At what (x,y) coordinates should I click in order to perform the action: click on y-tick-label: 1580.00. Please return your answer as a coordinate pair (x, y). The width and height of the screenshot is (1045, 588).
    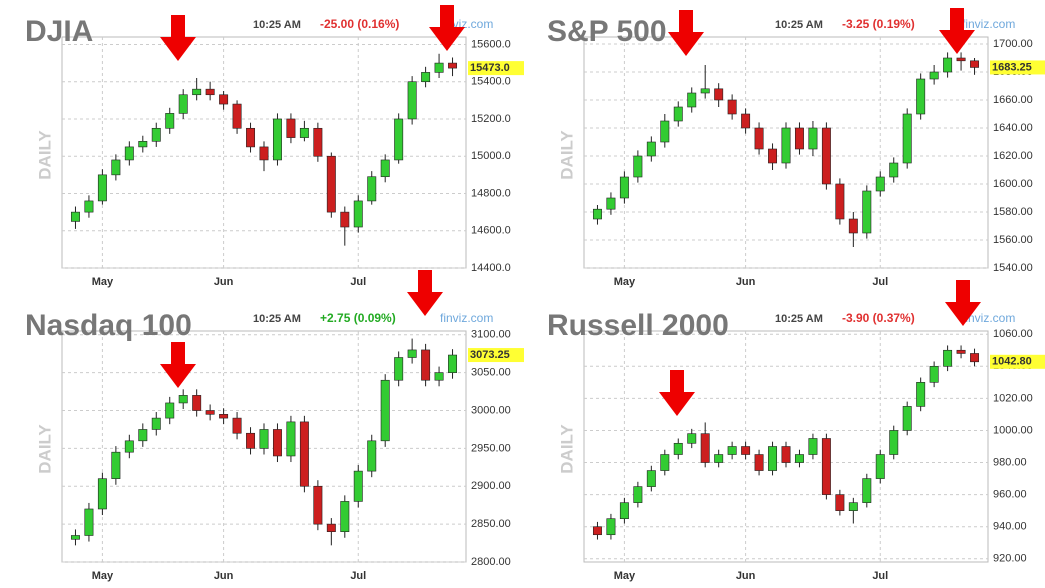
    Looking at the image, I should click on (1013, 212).